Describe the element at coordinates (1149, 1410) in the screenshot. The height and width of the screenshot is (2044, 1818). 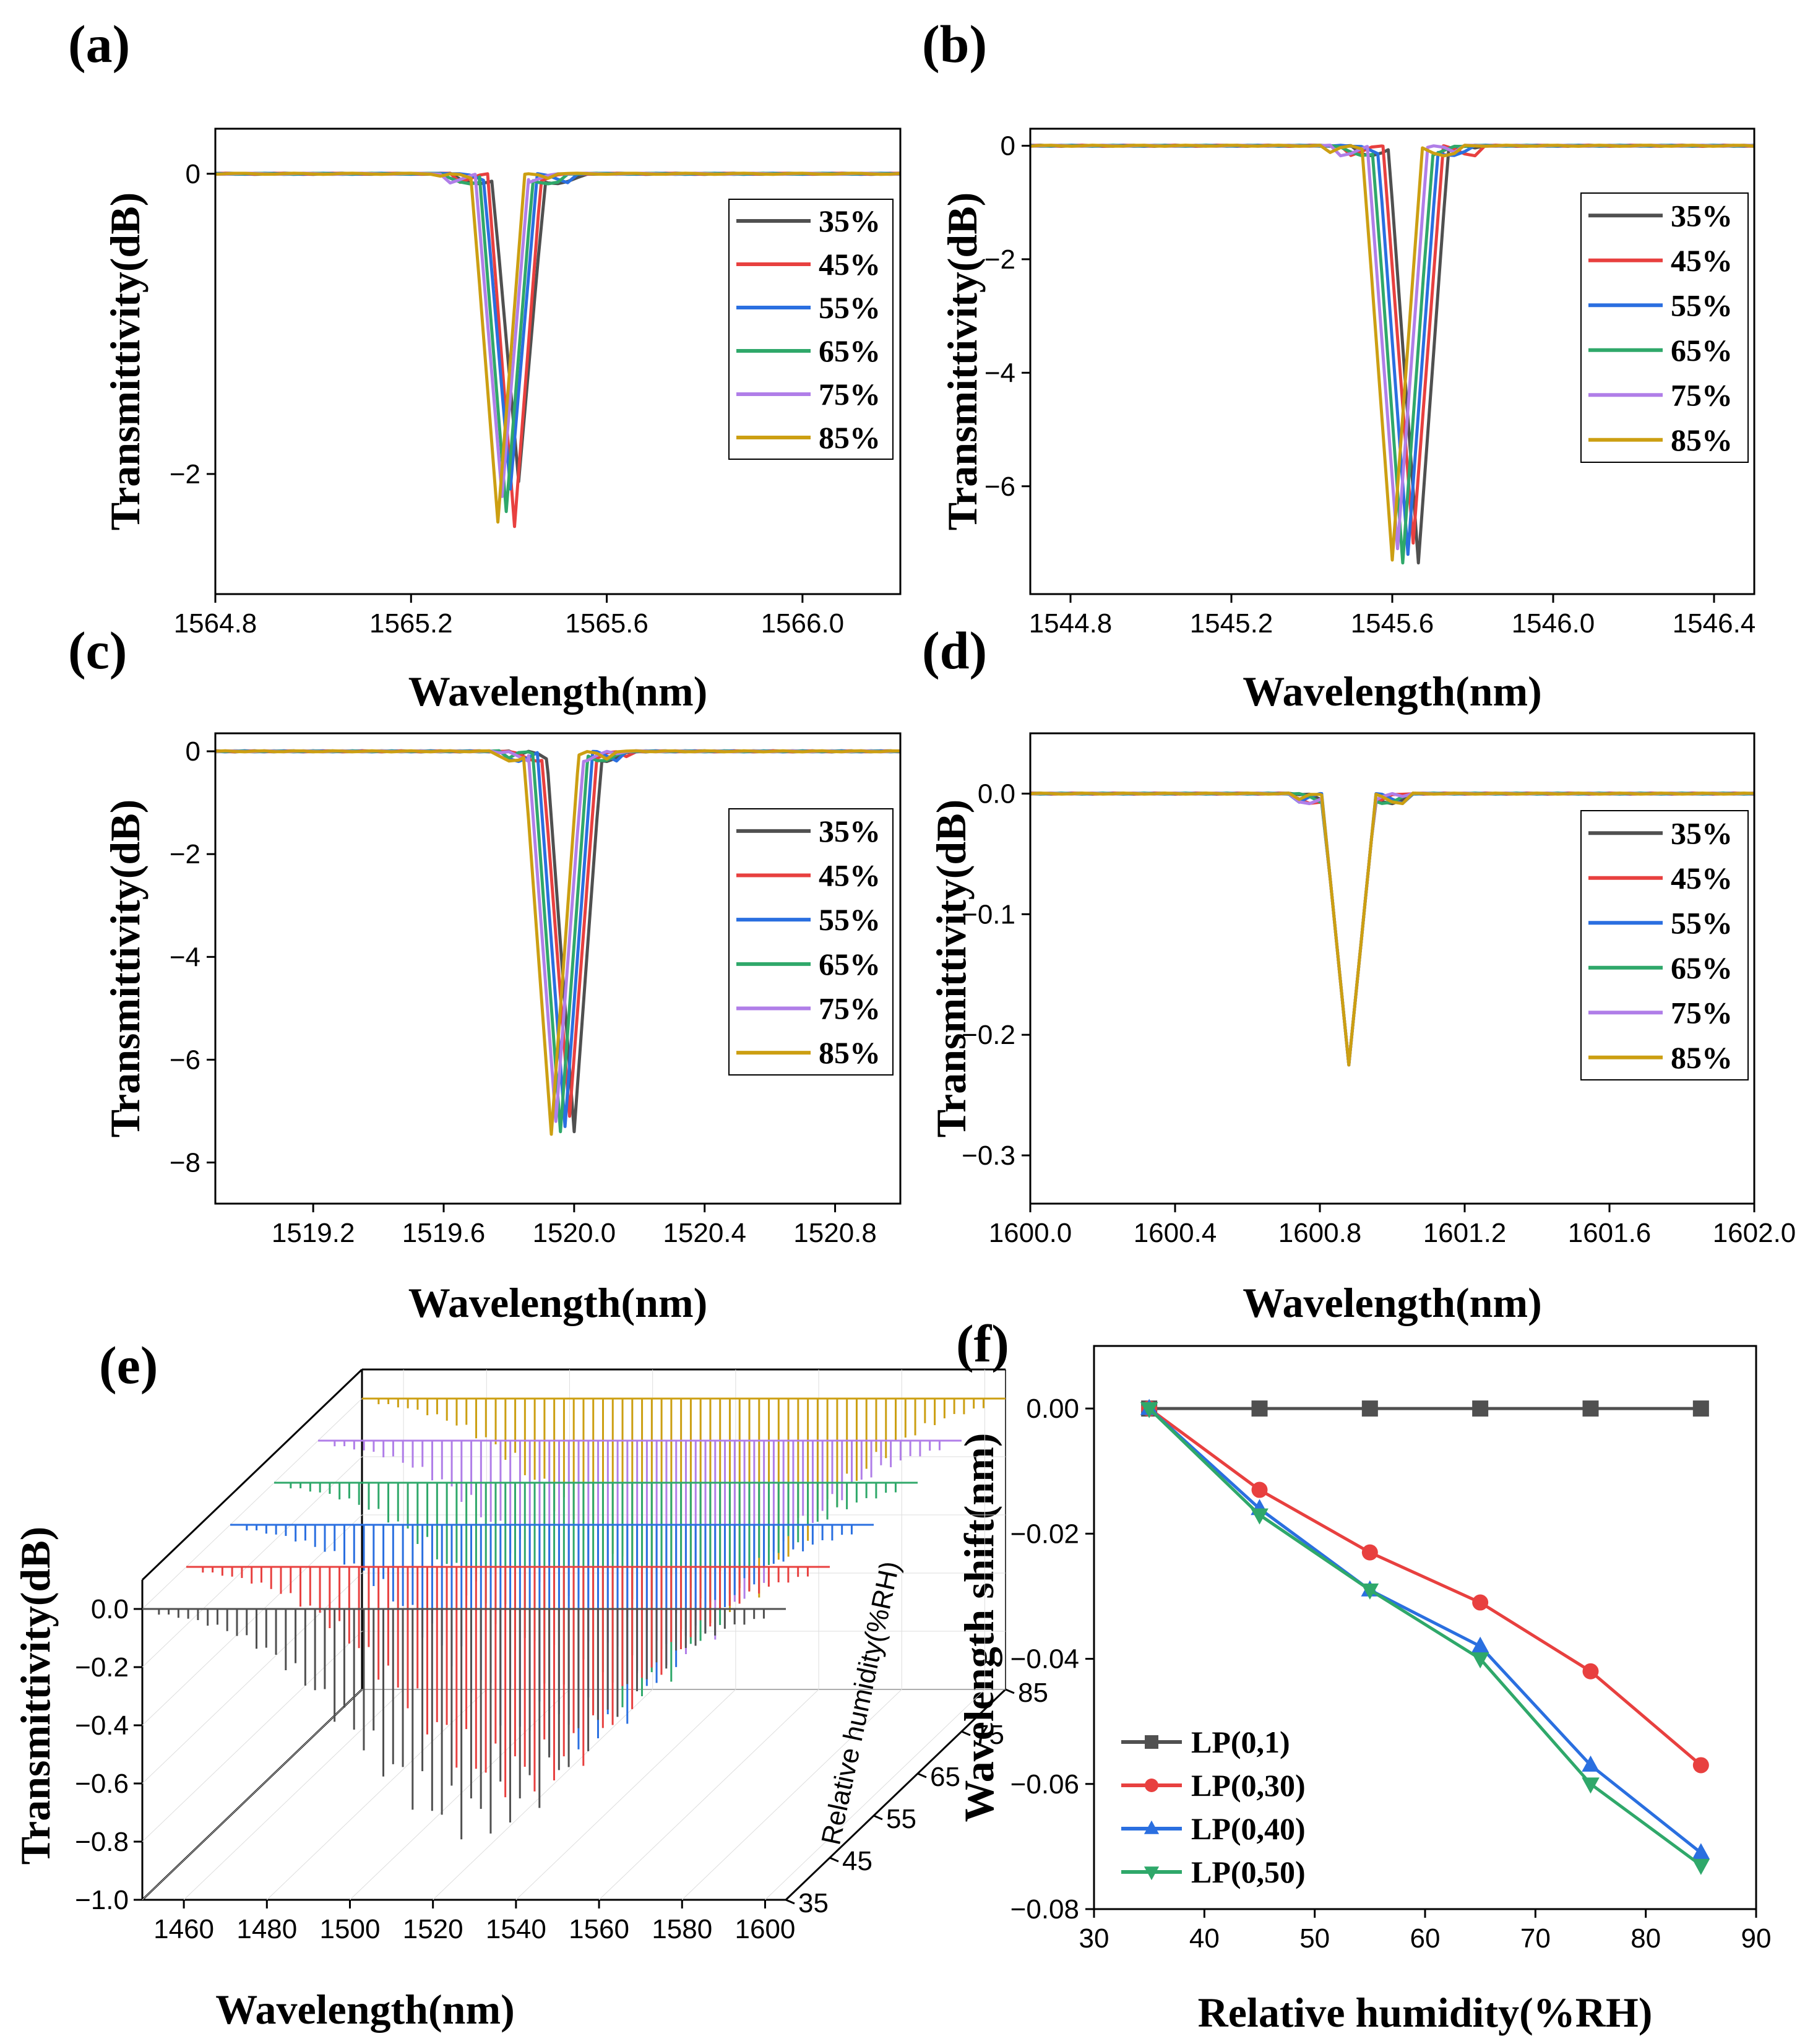
I see `data-point-LP(0,50)-35` at that location.